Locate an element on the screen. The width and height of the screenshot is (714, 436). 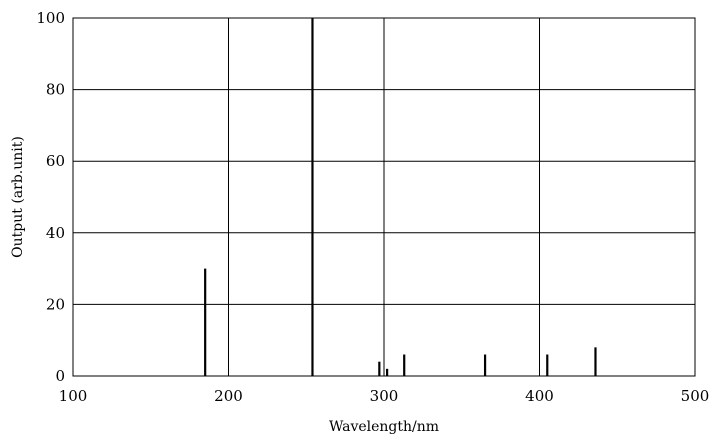
x-tick-labels: 100 200 300 400 500 is located at coordinates (384, 396).